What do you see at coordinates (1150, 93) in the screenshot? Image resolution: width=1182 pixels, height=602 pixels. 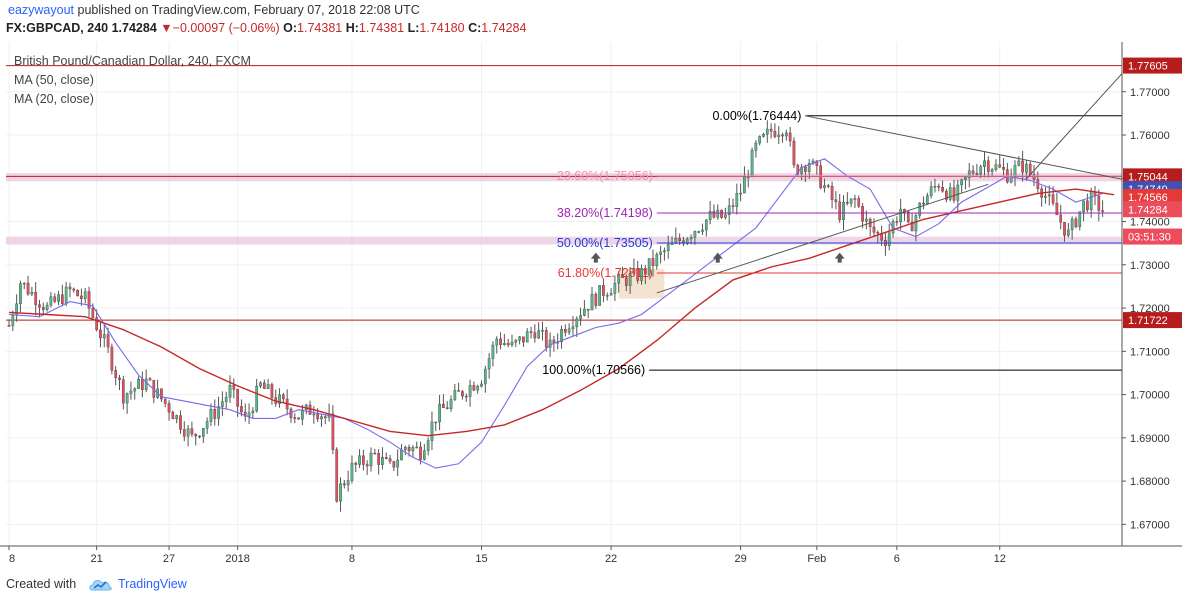 I see `price-tick-label: 1.77000` at bounding box center [1150, 93].